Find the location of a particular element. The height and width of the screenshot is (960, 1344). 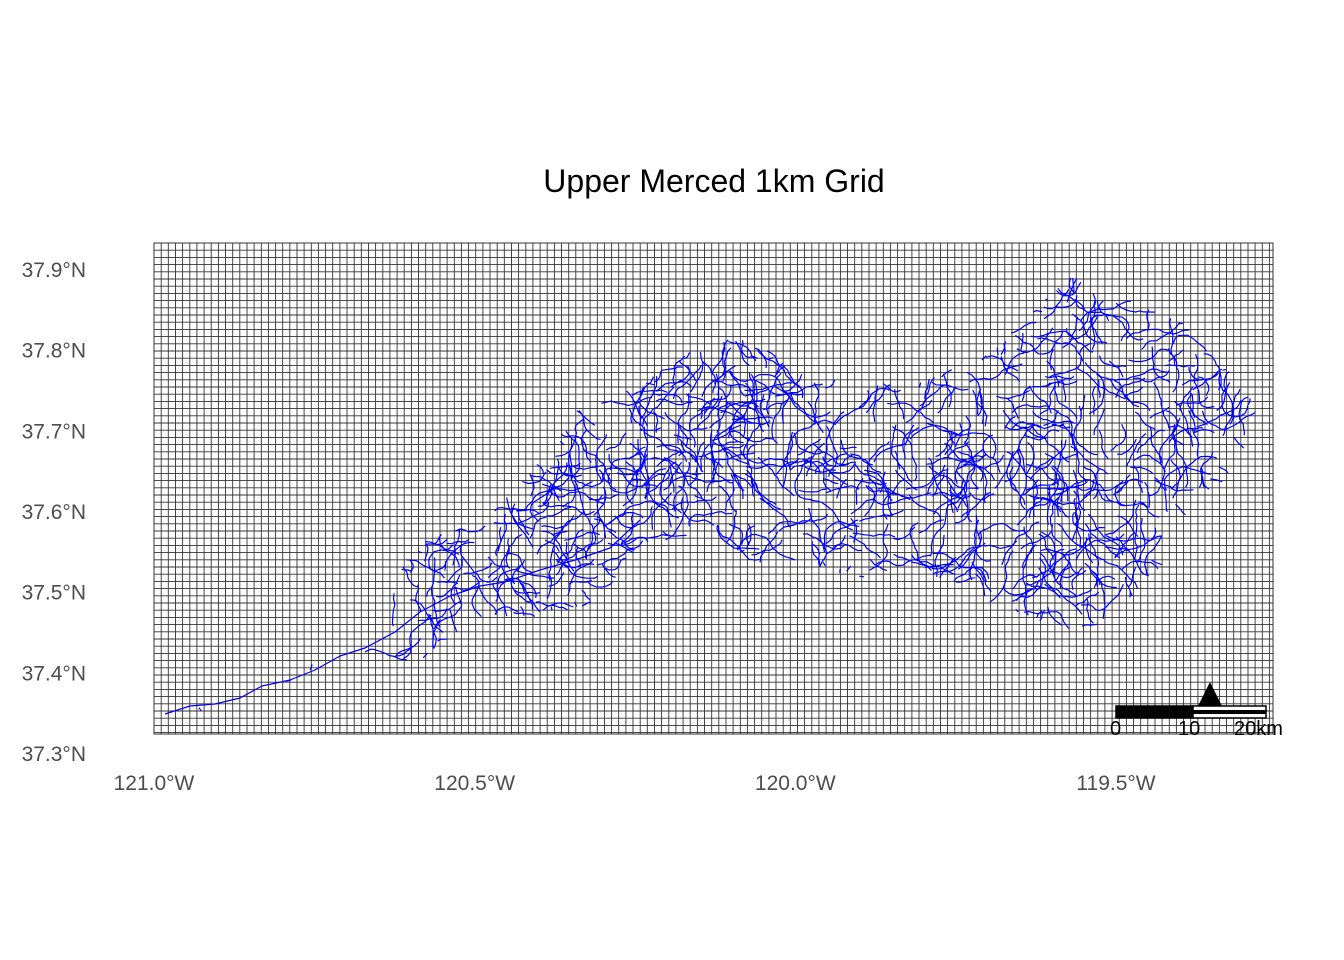

scale-bar-black-segment is located at coordinates (1154, 712).